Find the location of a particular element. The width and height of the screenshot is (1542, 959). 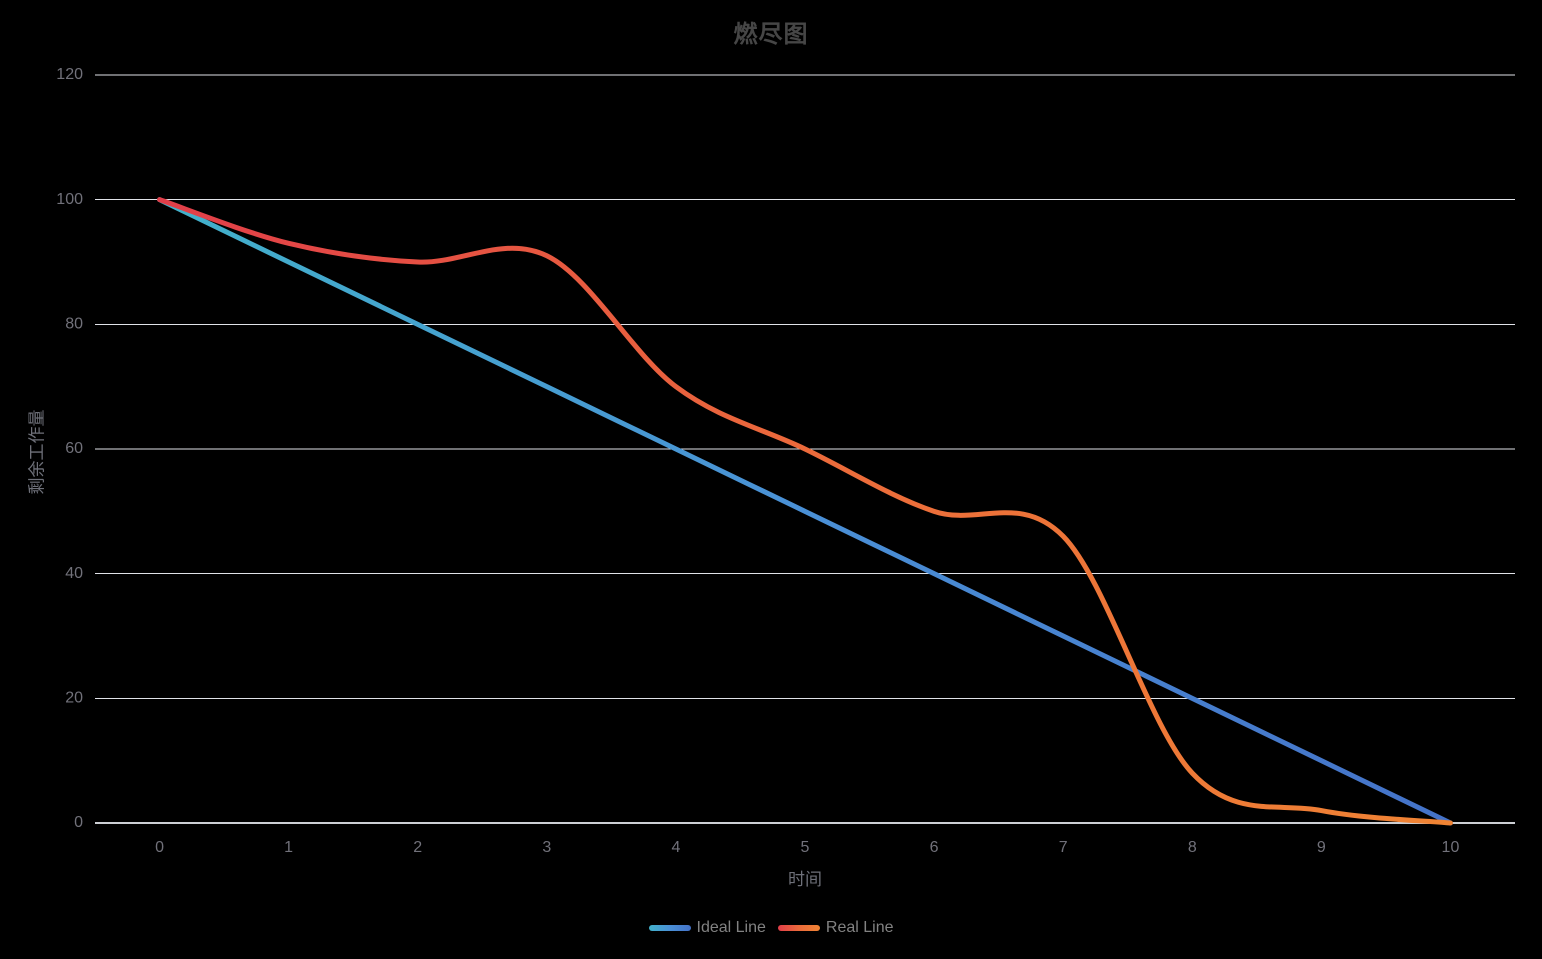

y-tick-label: 40 is located at coordinates (74, 573).